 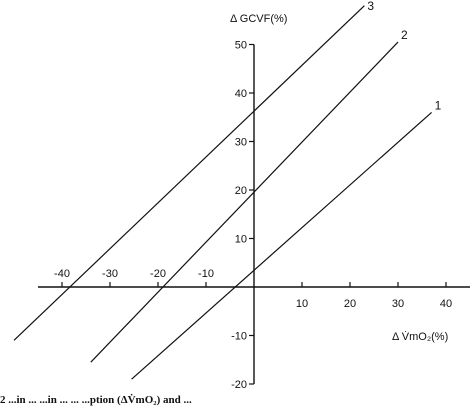 I want to click on x-tick-label: -20, so click(x=158, y=274).